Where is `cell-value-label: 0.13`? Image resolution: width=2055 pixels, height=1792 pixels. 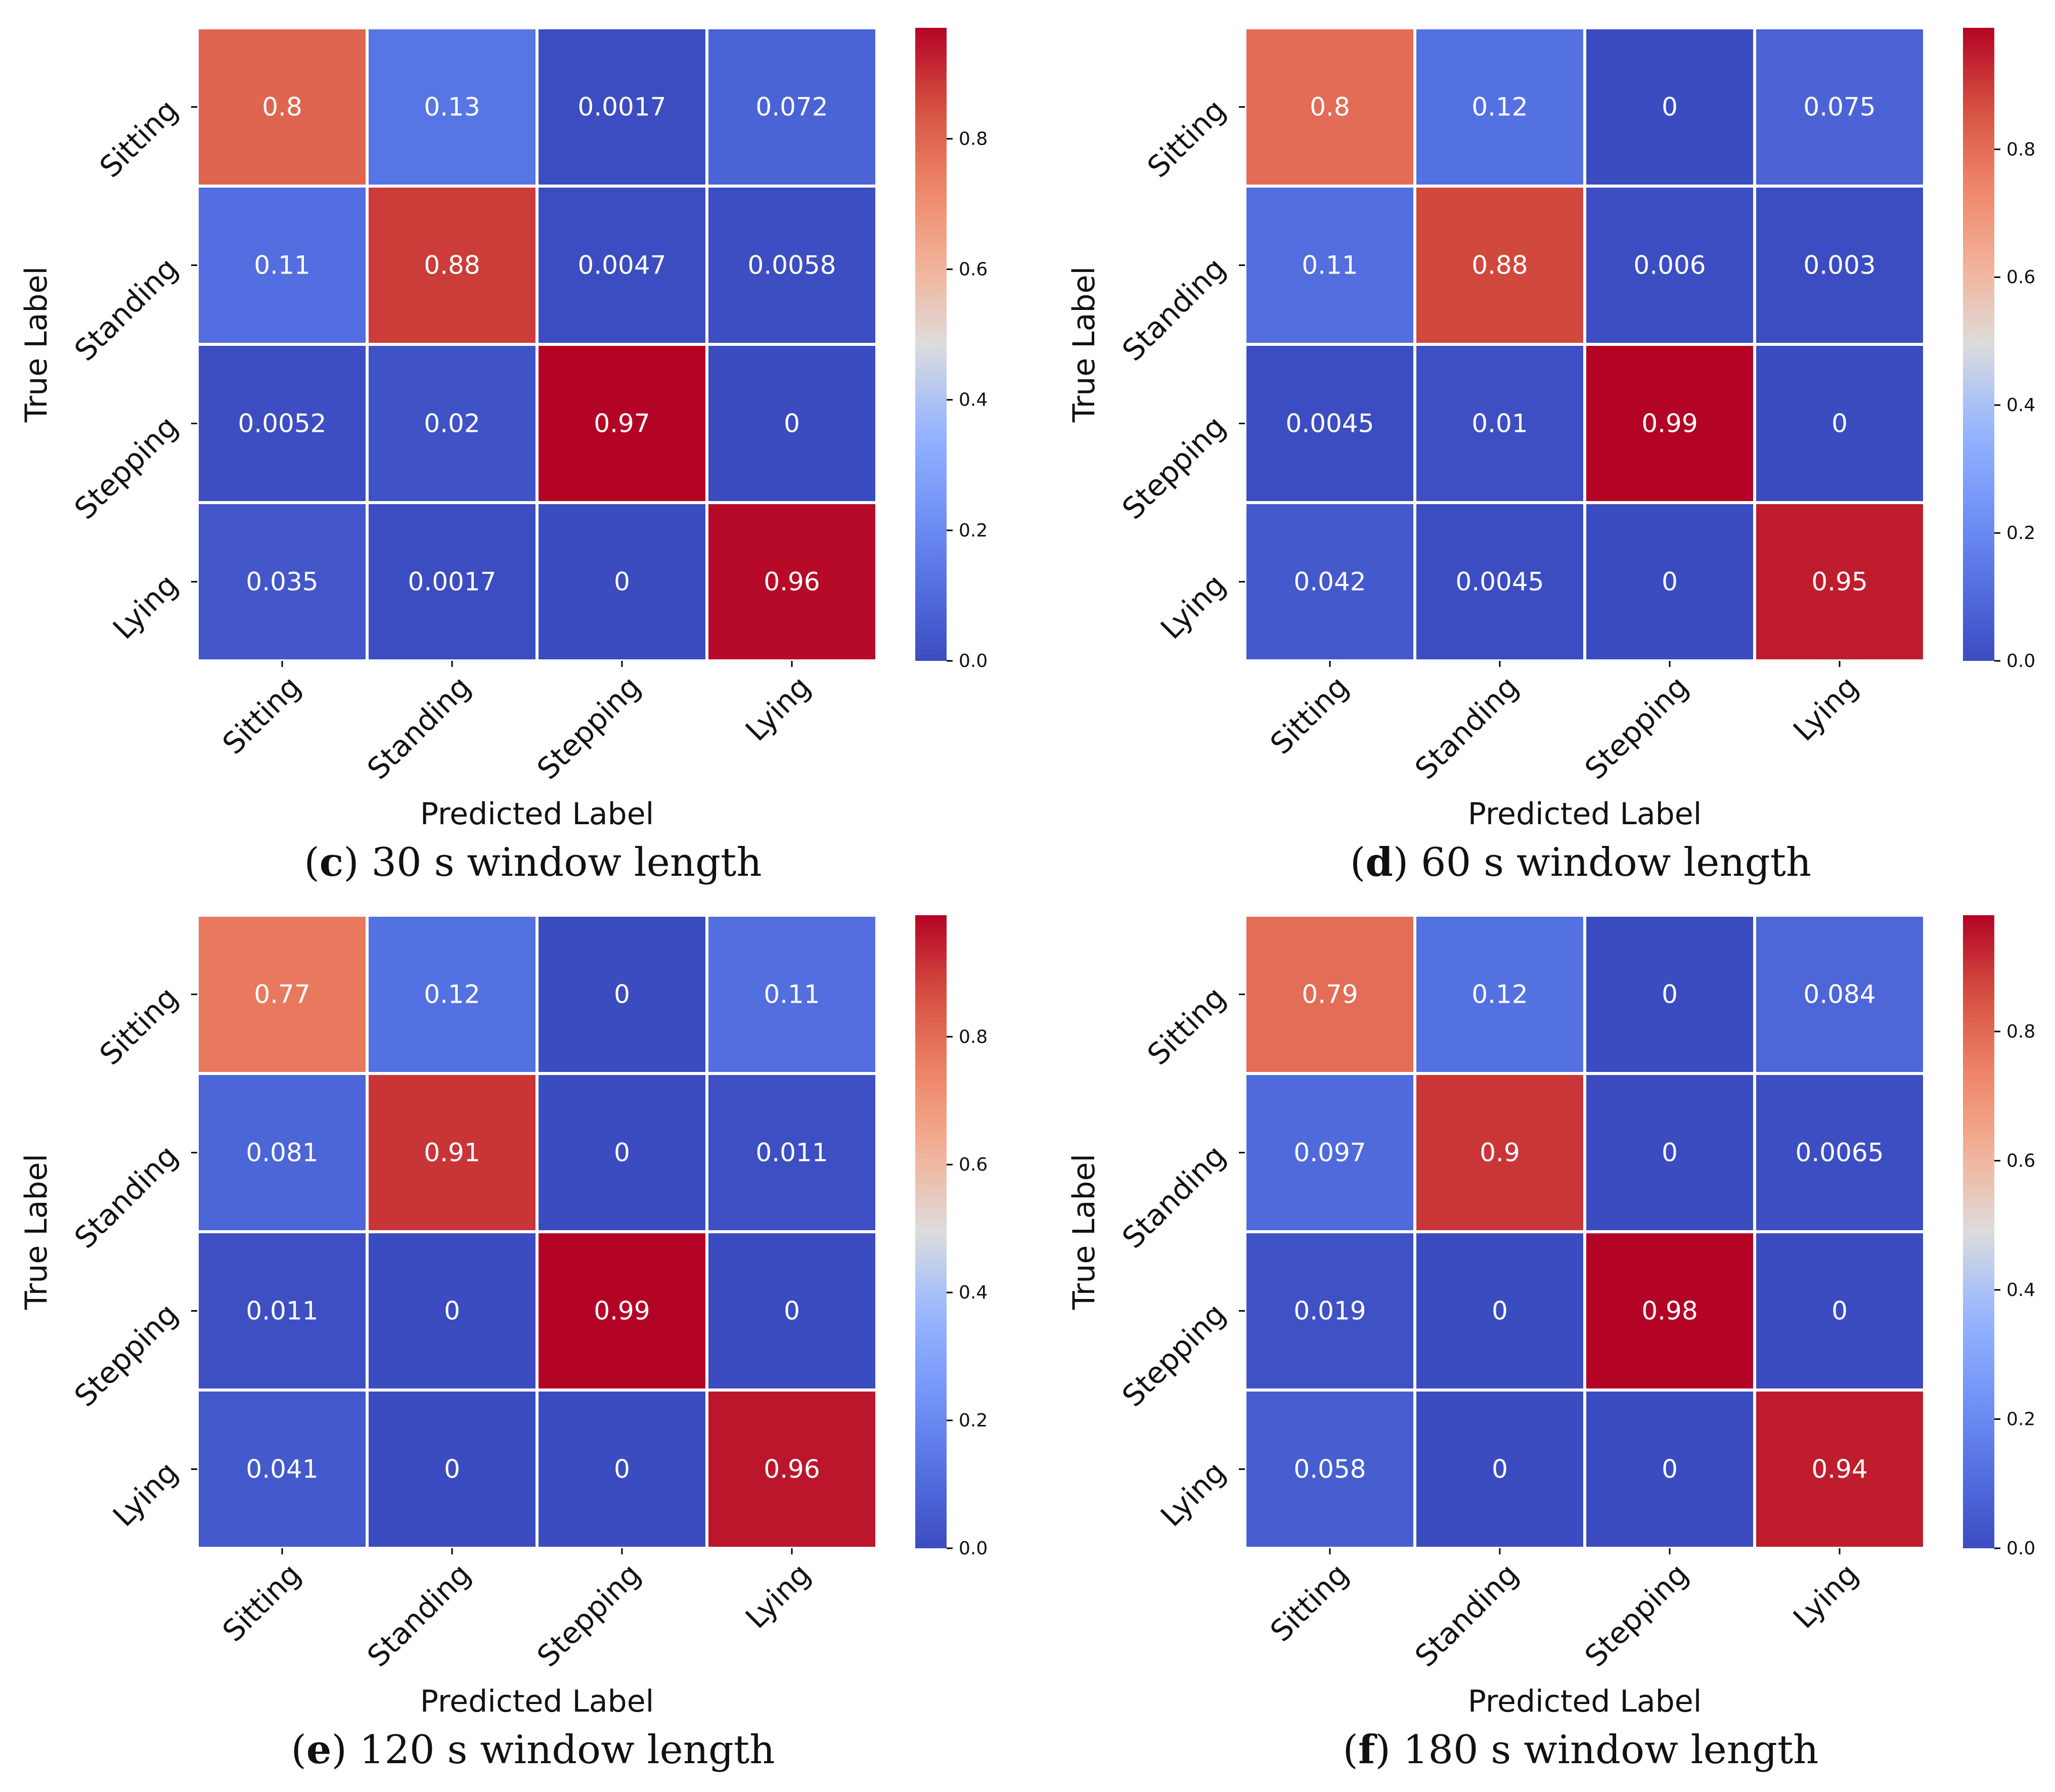
cell-value-label: 0.13 is located at coordinates (452, 107).